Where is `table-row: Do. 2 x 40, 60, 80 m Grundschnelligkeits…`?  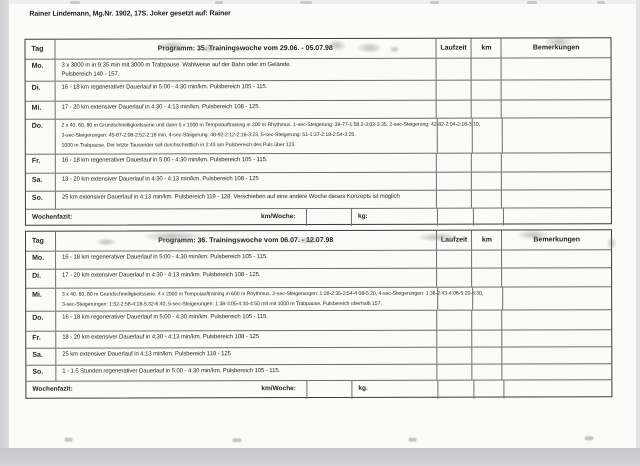 table-row: Do. 2 x 40, 60, 80 m Grundschnelligkeits… is located at coordinates (318, 136).